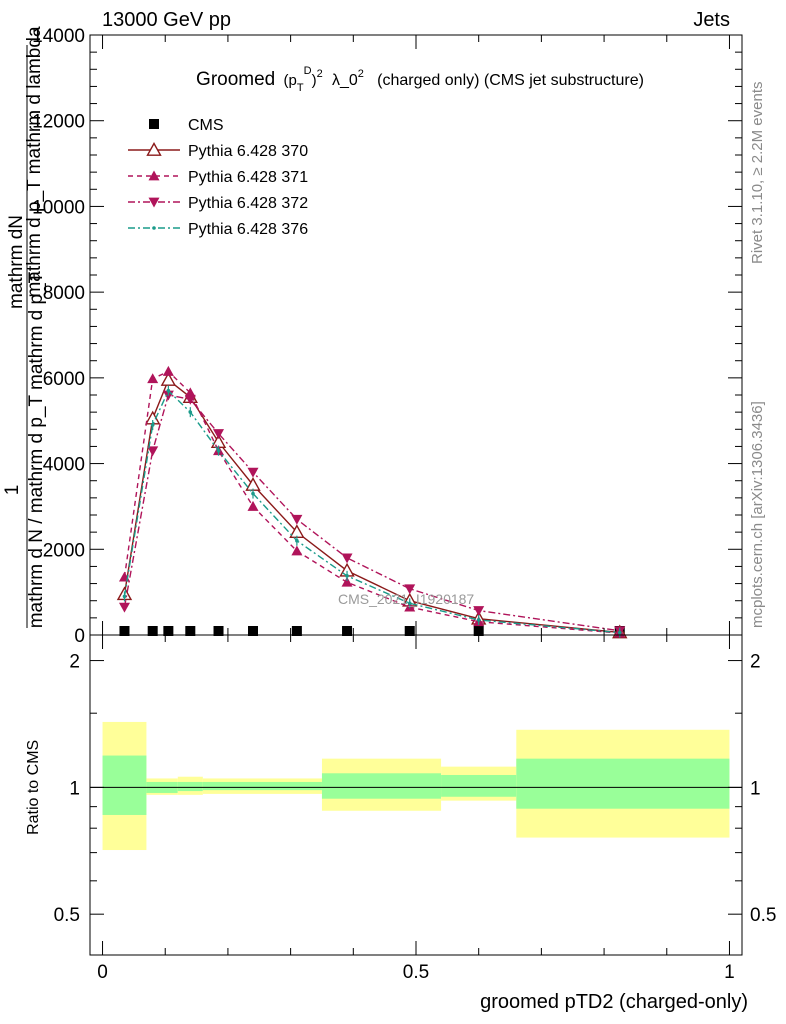 The width and height of the screenshot is (786, 1024). Describe the element at coordinates (102, 972) in the screenshot. I see `x-tick-label: 0` at that location.